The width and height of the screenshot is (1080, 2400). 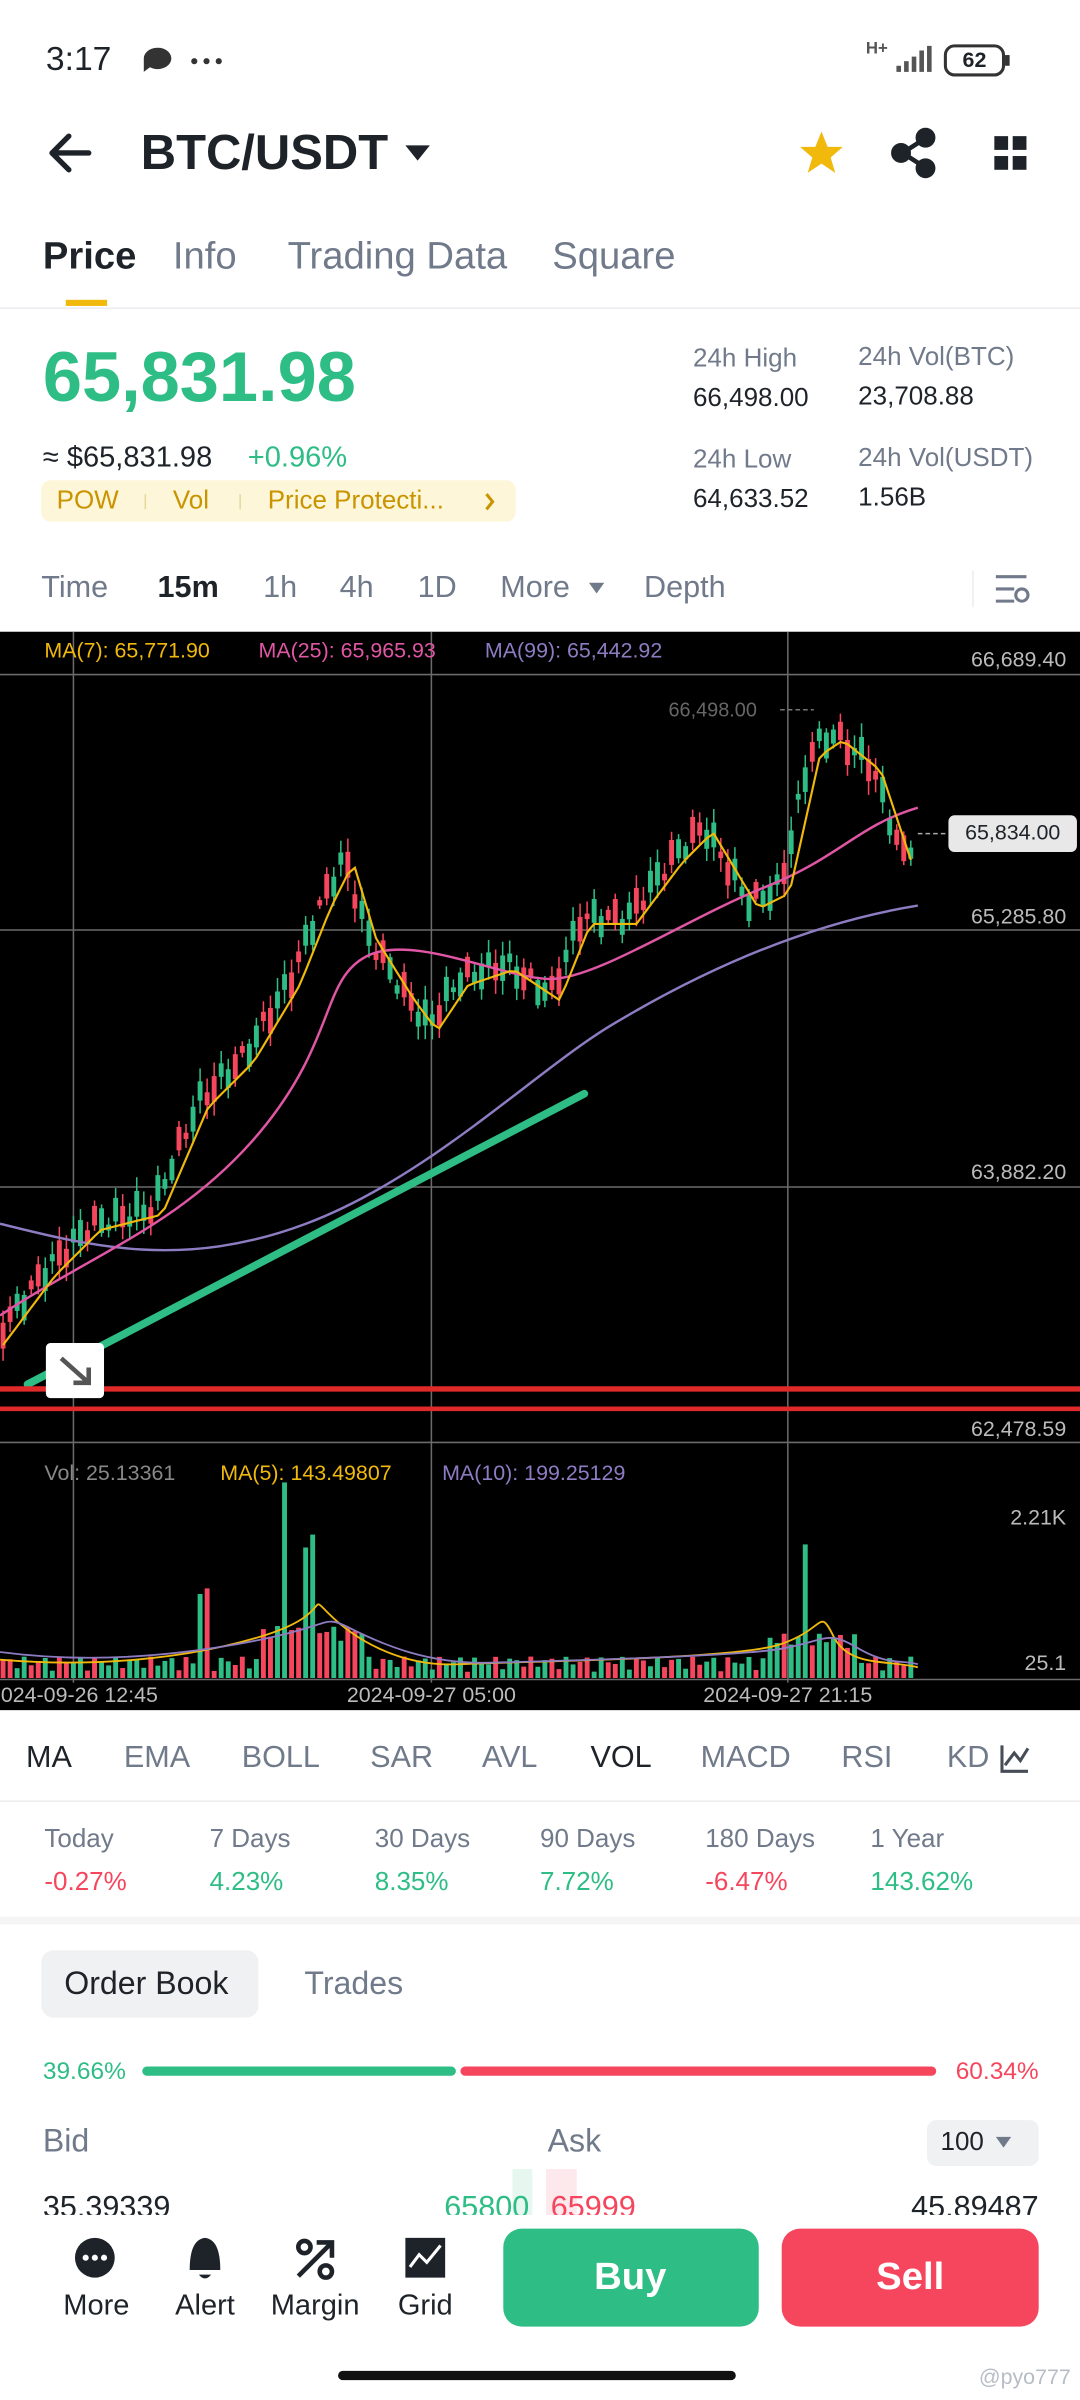 What do you see at coordinates (620, 1757) in the screenshot?
I see `indicator-tab: VOL` at bounding box center [620, 1757].